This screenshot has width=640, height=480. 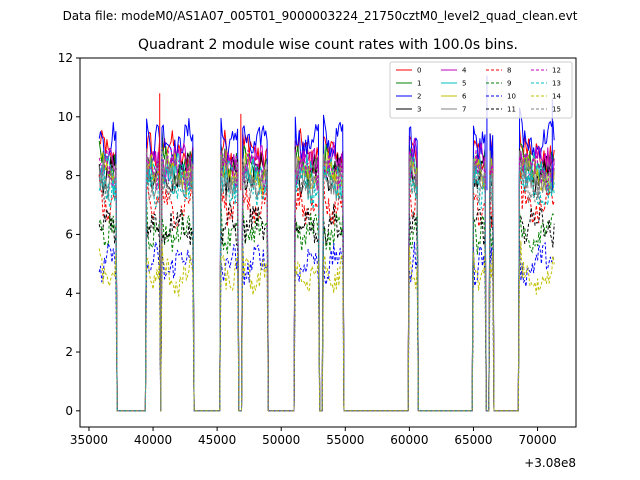 I want to click on legend-label-4: 4, so click(x=464, y=71).